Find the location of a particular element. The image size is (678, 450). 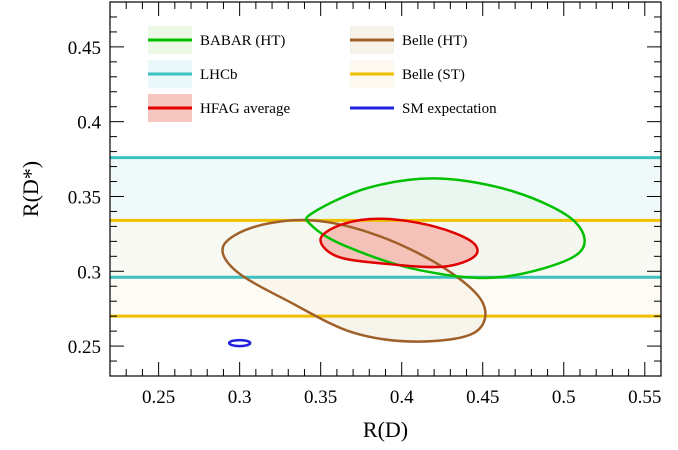

legend-item-sm-expectation: SM expectation is located at coordinates (423, 108).